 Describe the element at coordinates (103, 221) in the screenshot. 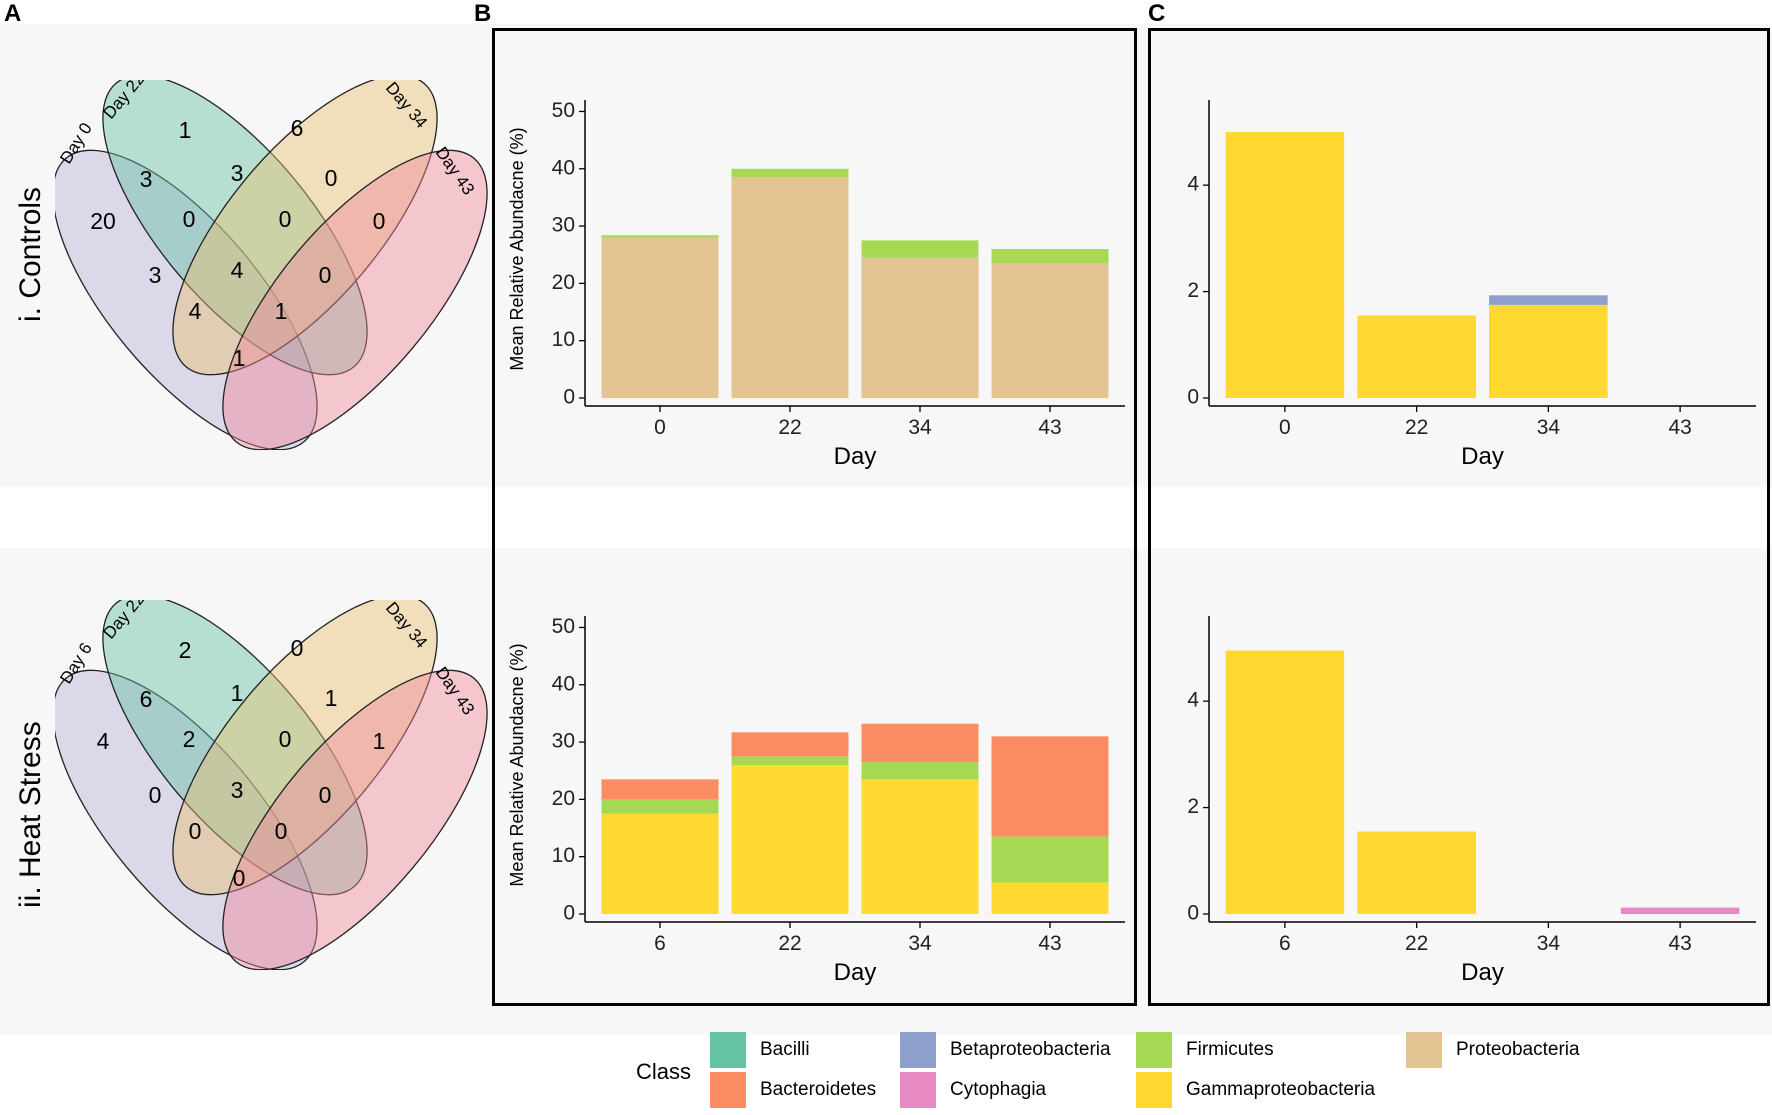

I see `venn-count-d0-only: 20` at that location.